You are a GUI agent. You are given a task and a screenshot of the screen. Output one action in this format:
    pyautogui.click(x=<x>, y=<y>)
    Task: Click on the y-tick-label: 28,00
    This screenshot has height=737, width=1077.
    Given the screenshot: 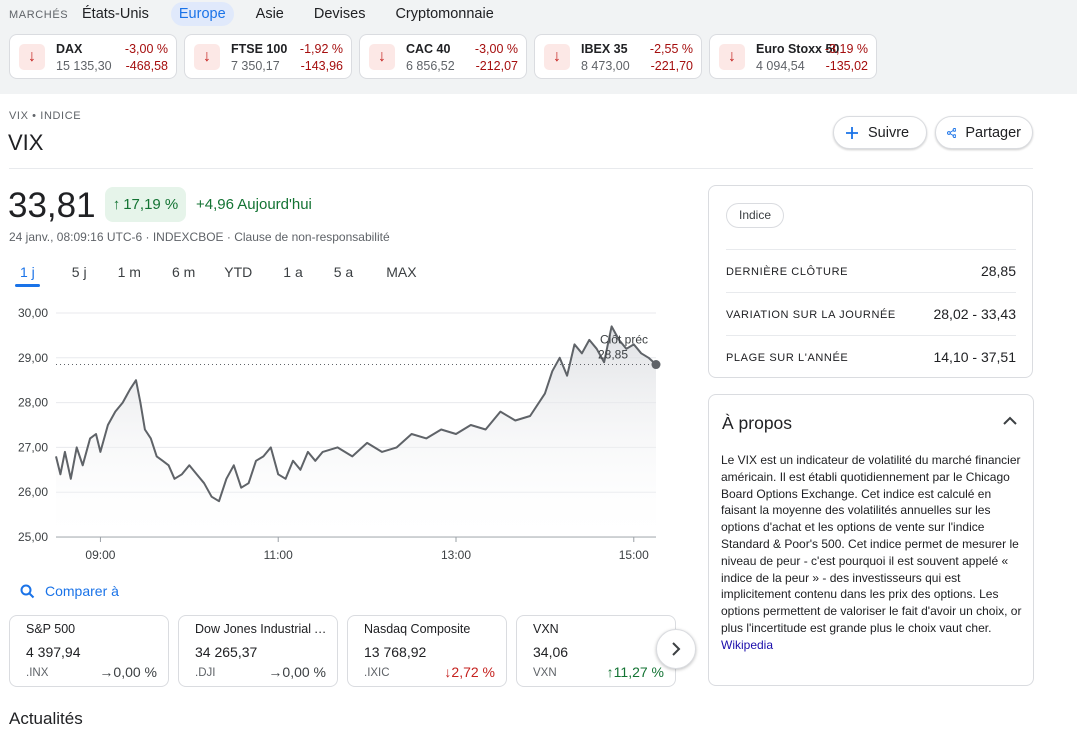 What is the action you would take?
    pyautogui.click(x=33, y=403)
    